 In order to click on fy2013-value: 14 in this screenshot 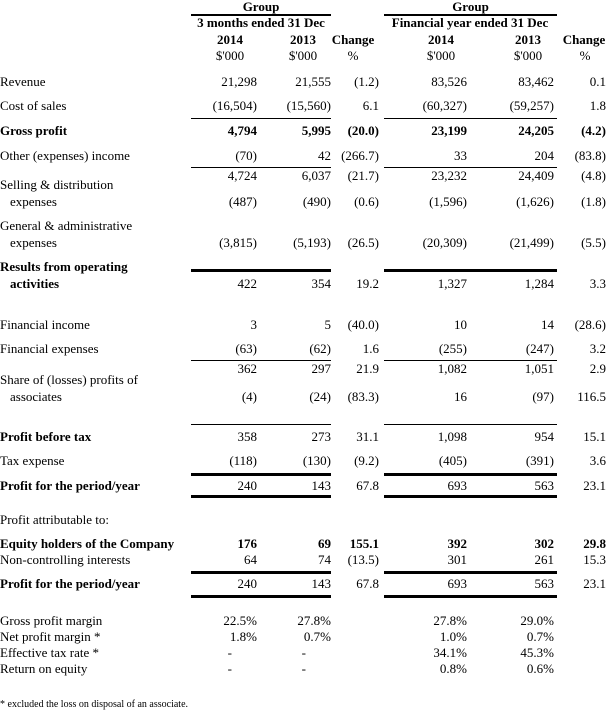, I will do `click(547, 324)`.